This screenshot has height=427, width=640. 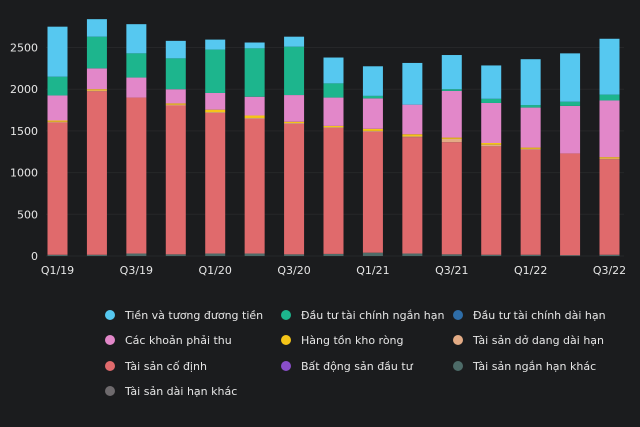 I want to click on legend-item: Tài sản ngắn hạn khác, so click(x=524, y=366).